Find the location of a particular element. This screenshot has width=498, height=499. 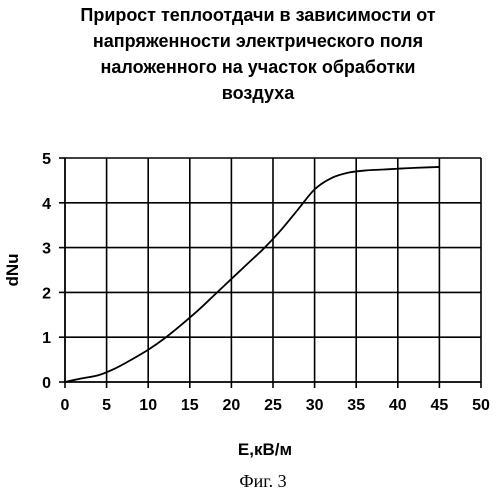

y-tick-label: 4 is located at coordinates (46, 204).